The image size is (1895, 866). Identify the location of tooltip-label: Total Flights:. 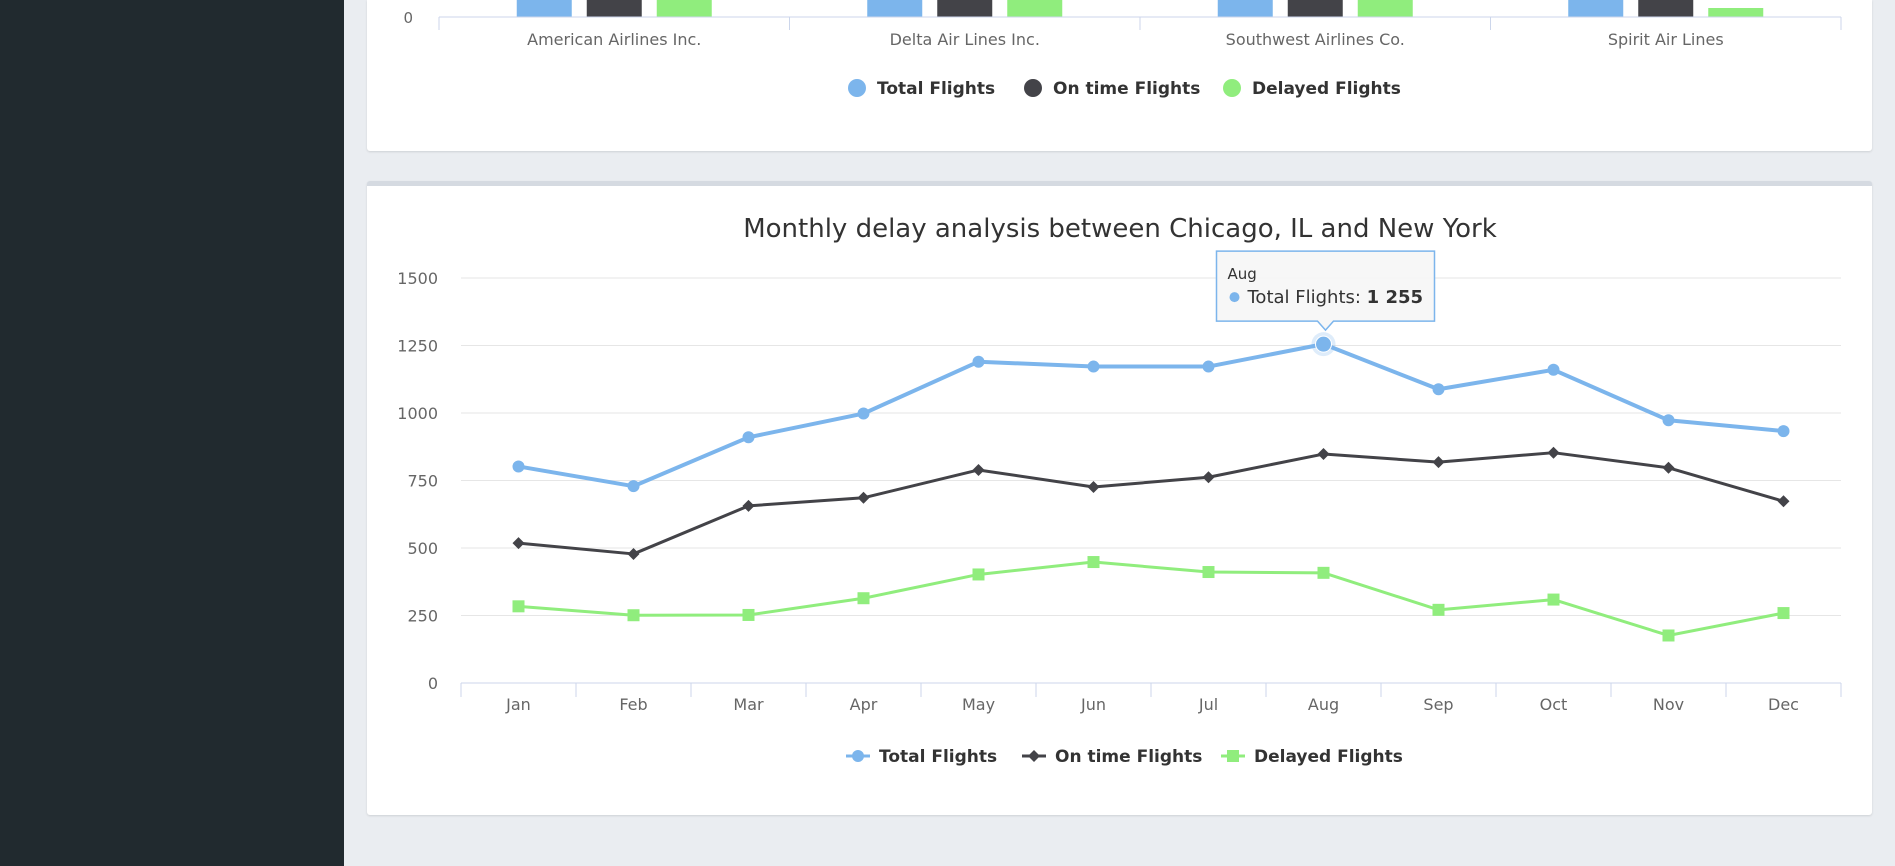
(1307, 297).